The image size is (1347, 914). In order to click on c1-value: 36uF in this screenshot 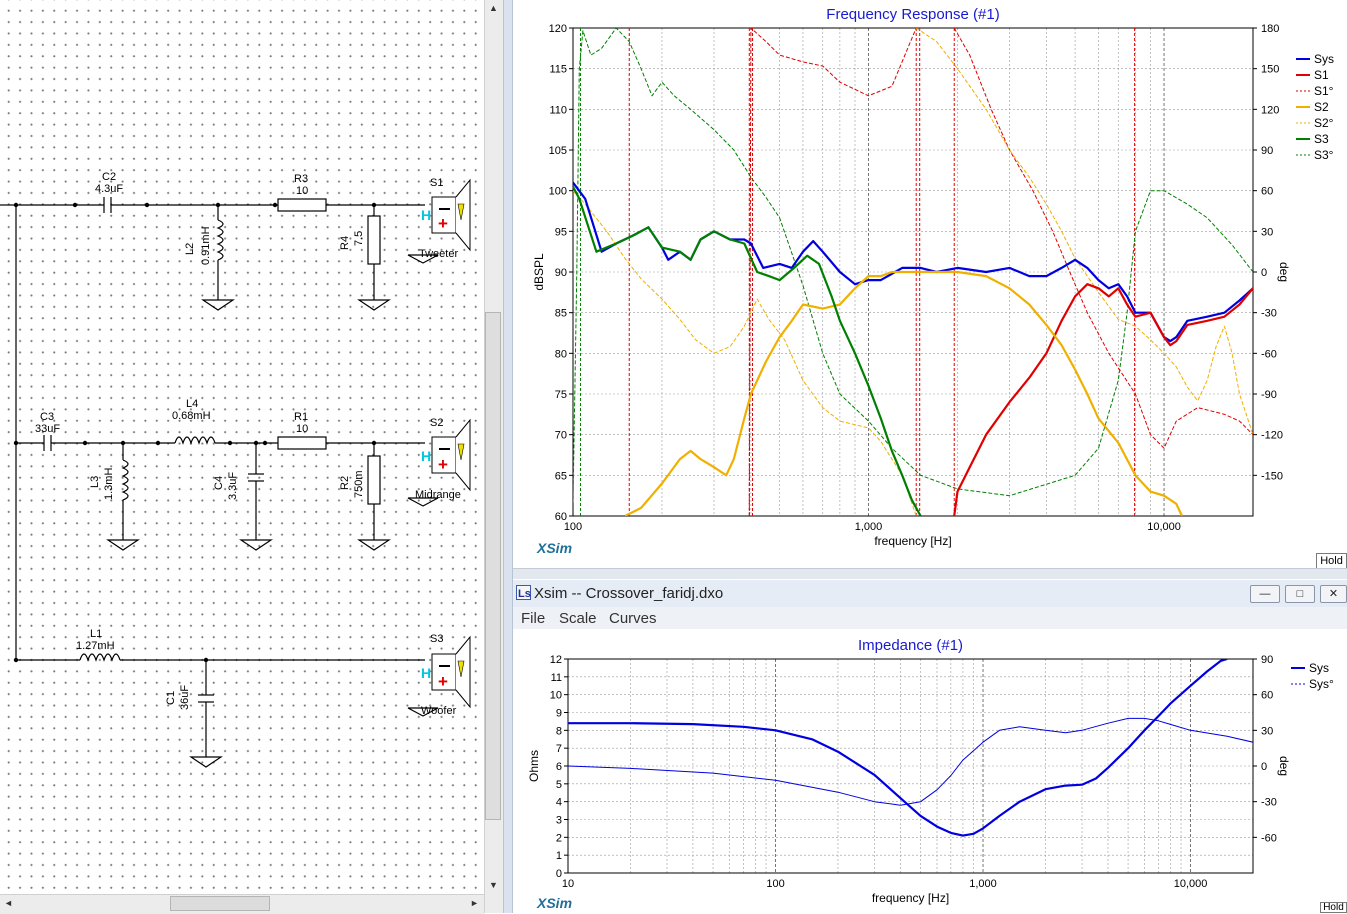, I will do `click(185, 697)`.